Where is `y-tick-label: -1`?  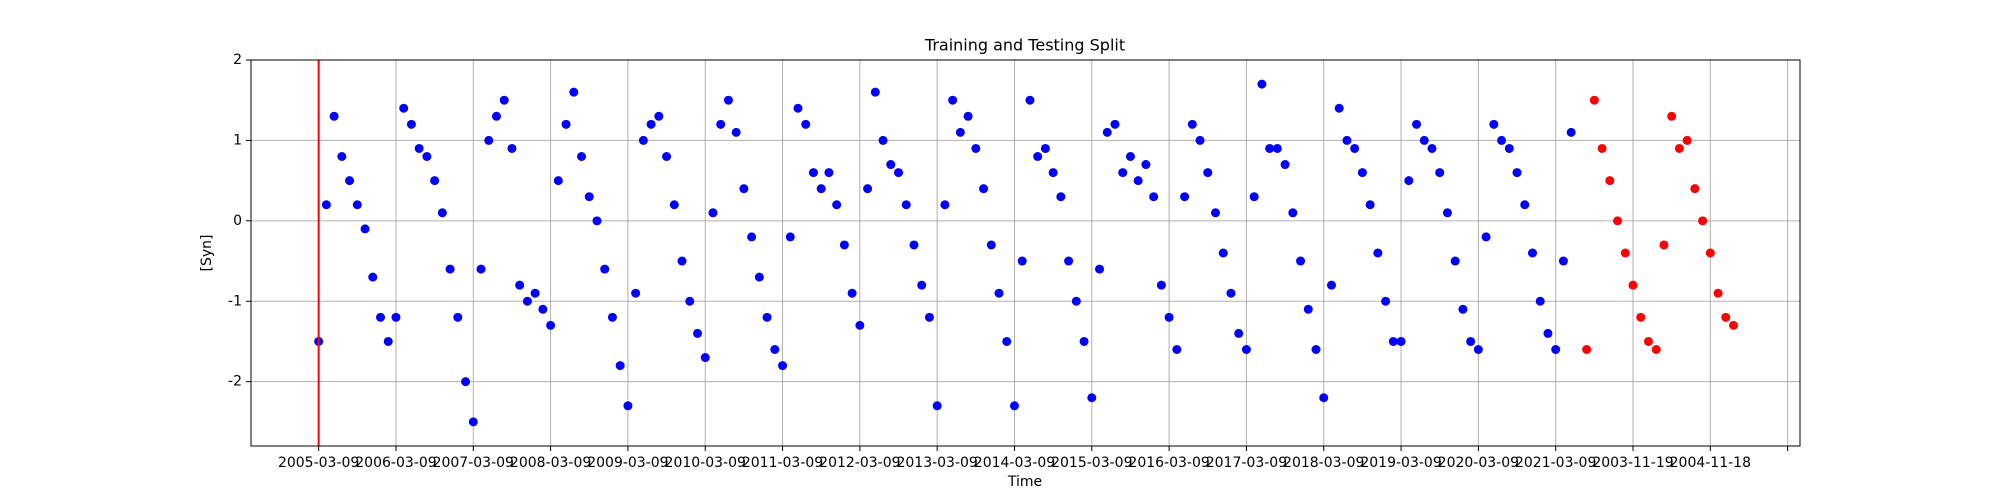
y-tick-label: -1 is located at coordinates (235, 301).